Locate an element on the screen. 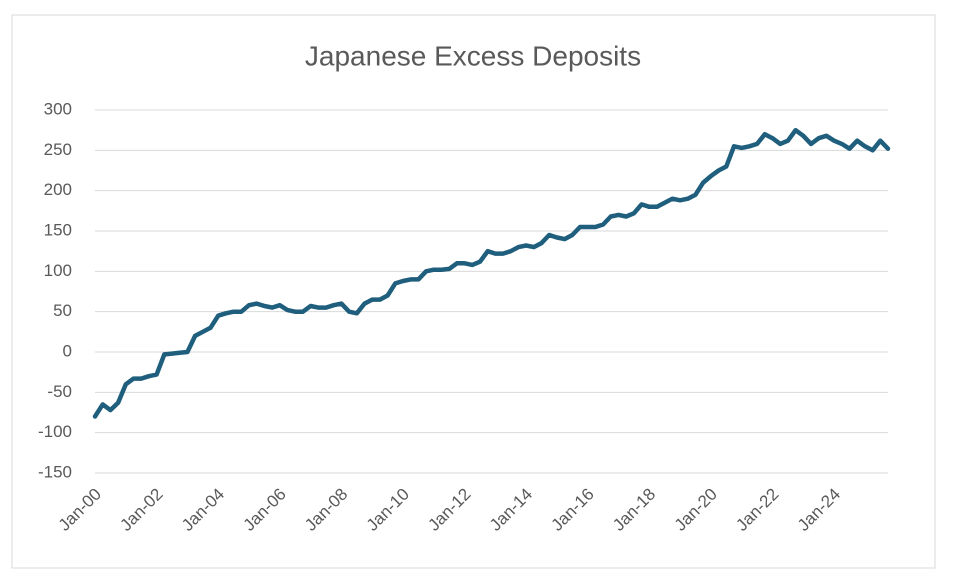  y-tick-label: -100 is located at coordinates (55, 431).